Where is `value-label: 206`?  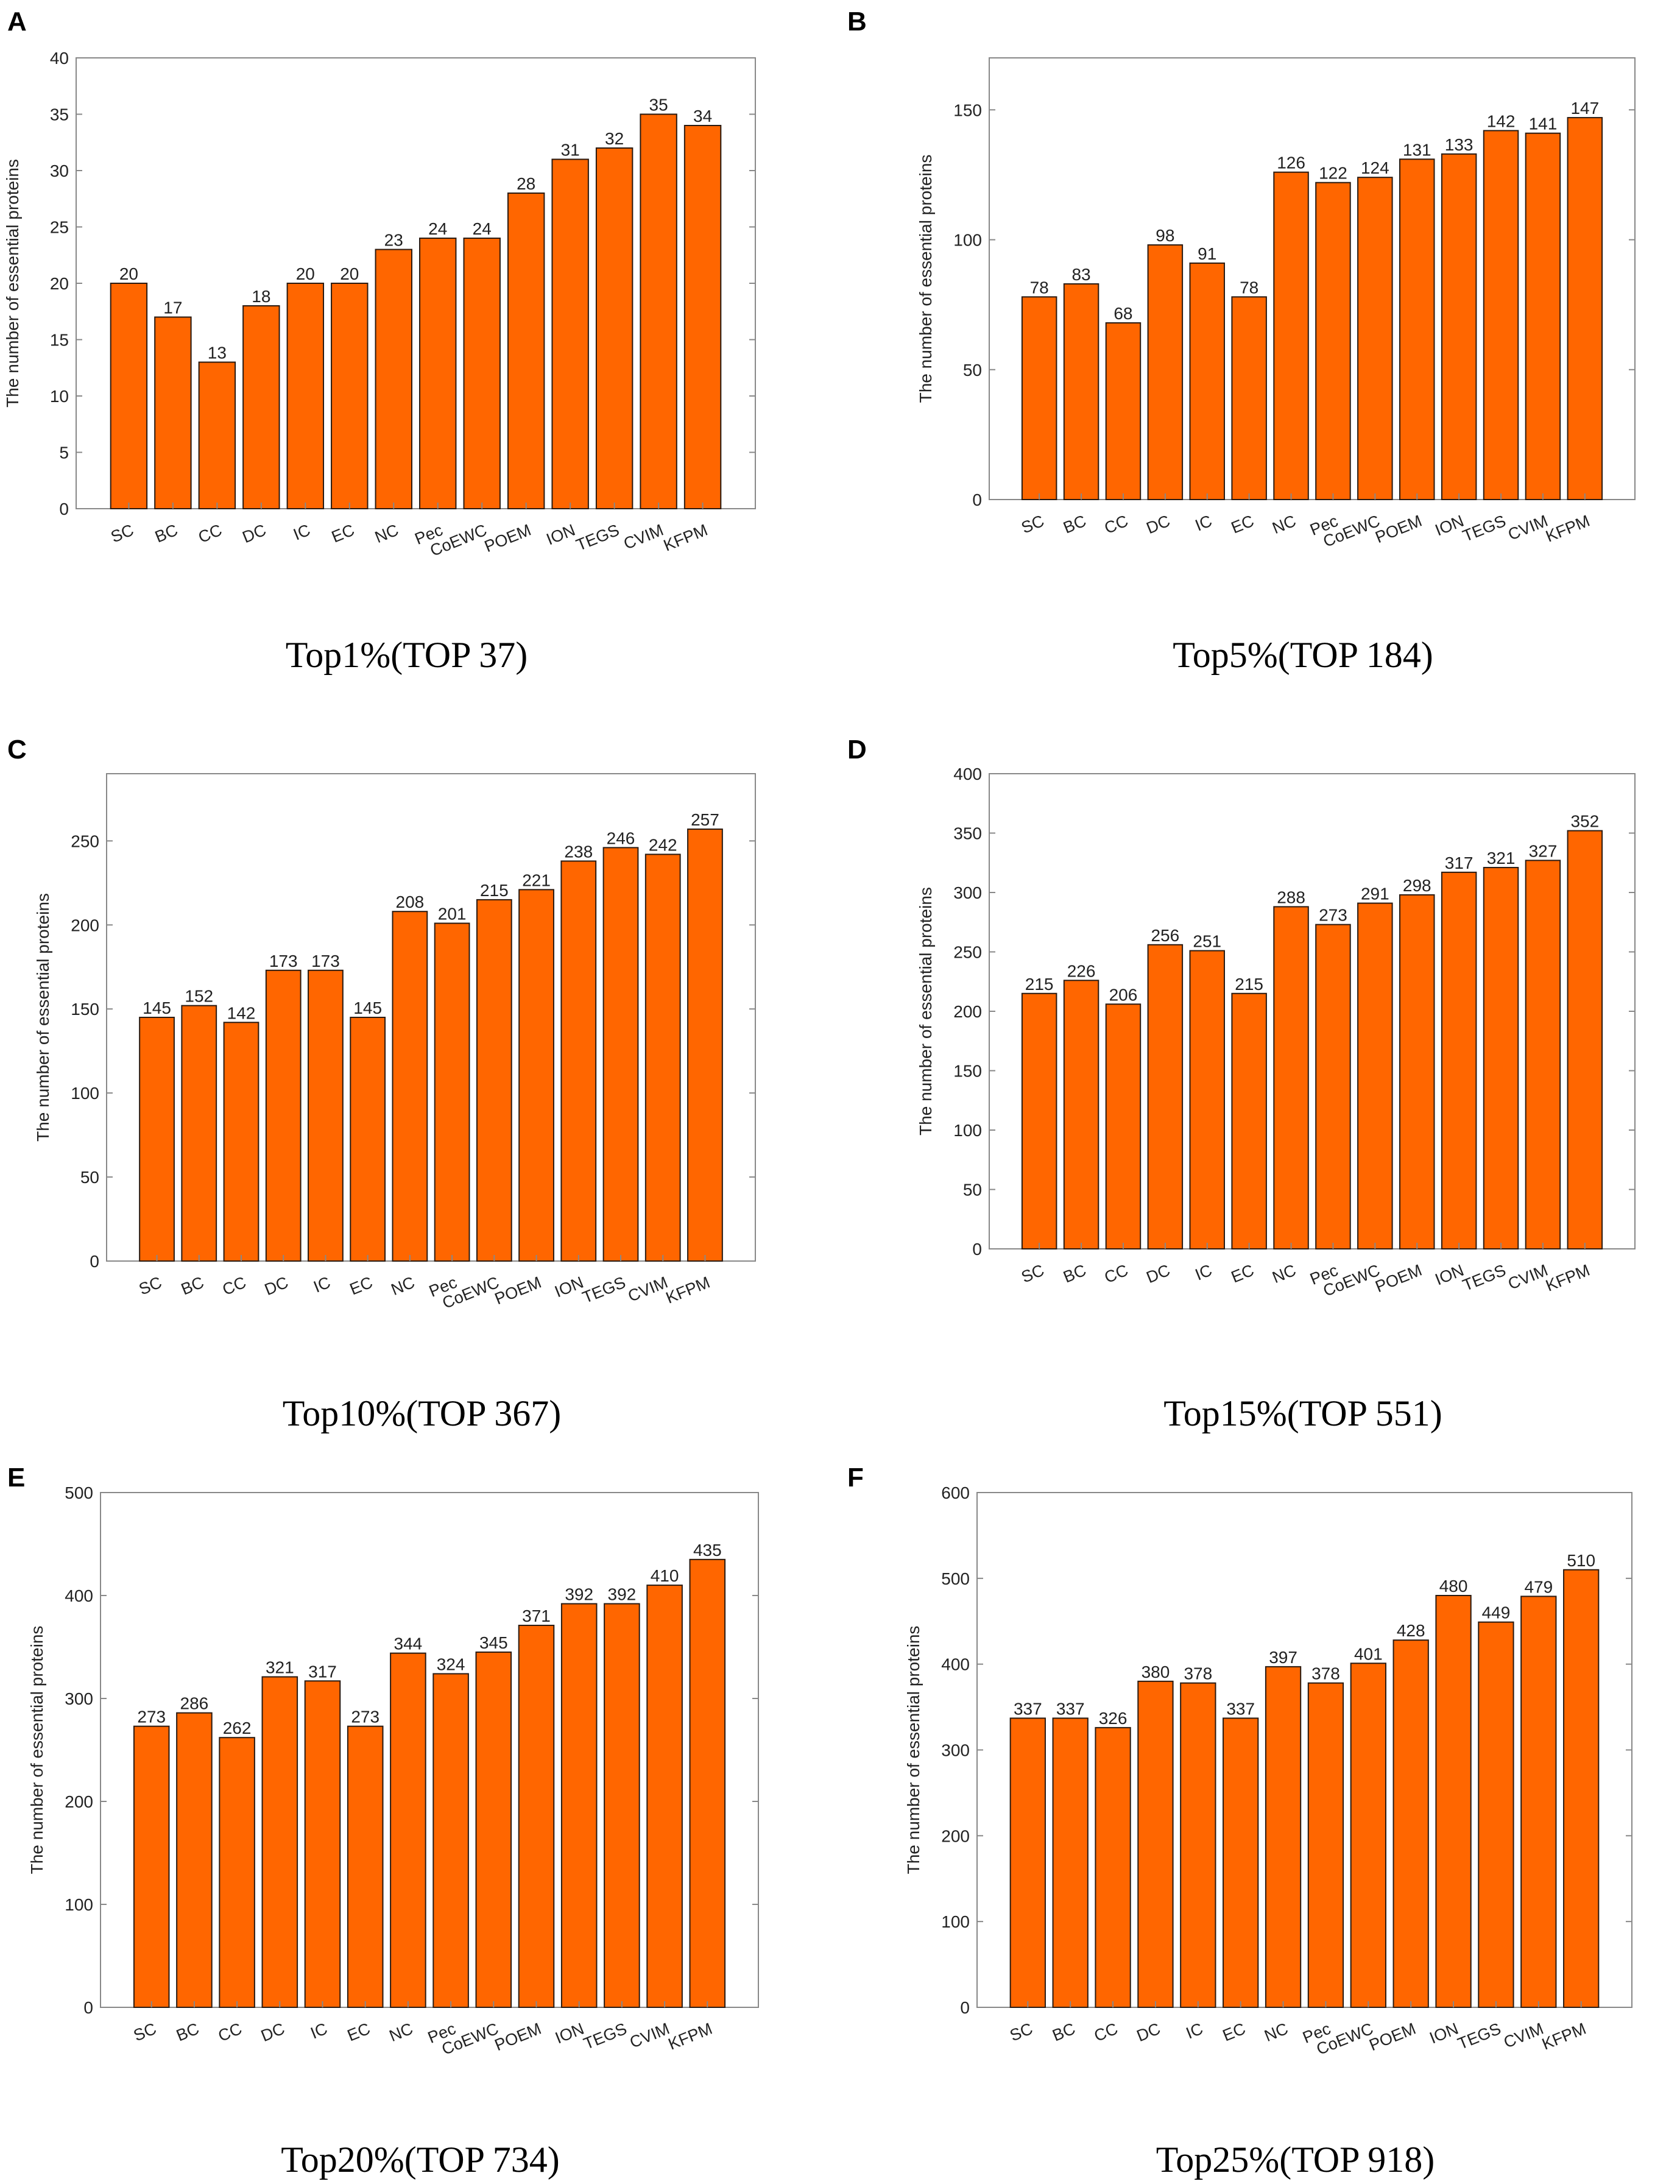
value-label: 206 is located at coordinates (1123, 994).